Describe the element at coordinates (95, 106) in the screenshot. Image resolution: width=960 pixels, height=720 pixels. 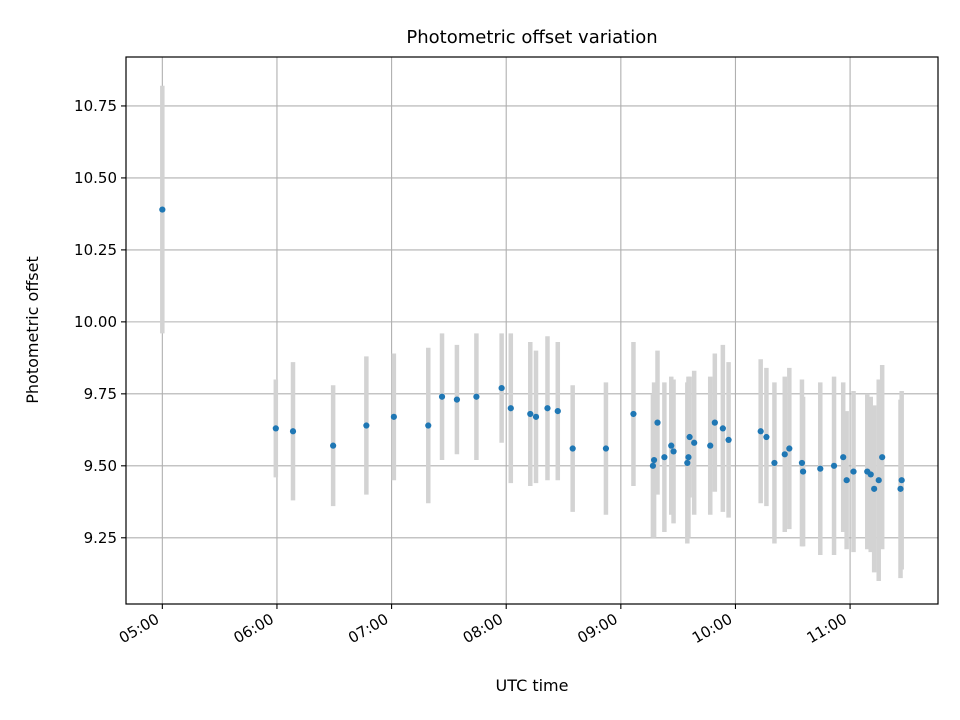
I see `y-tick-label: 10.75` at that location.